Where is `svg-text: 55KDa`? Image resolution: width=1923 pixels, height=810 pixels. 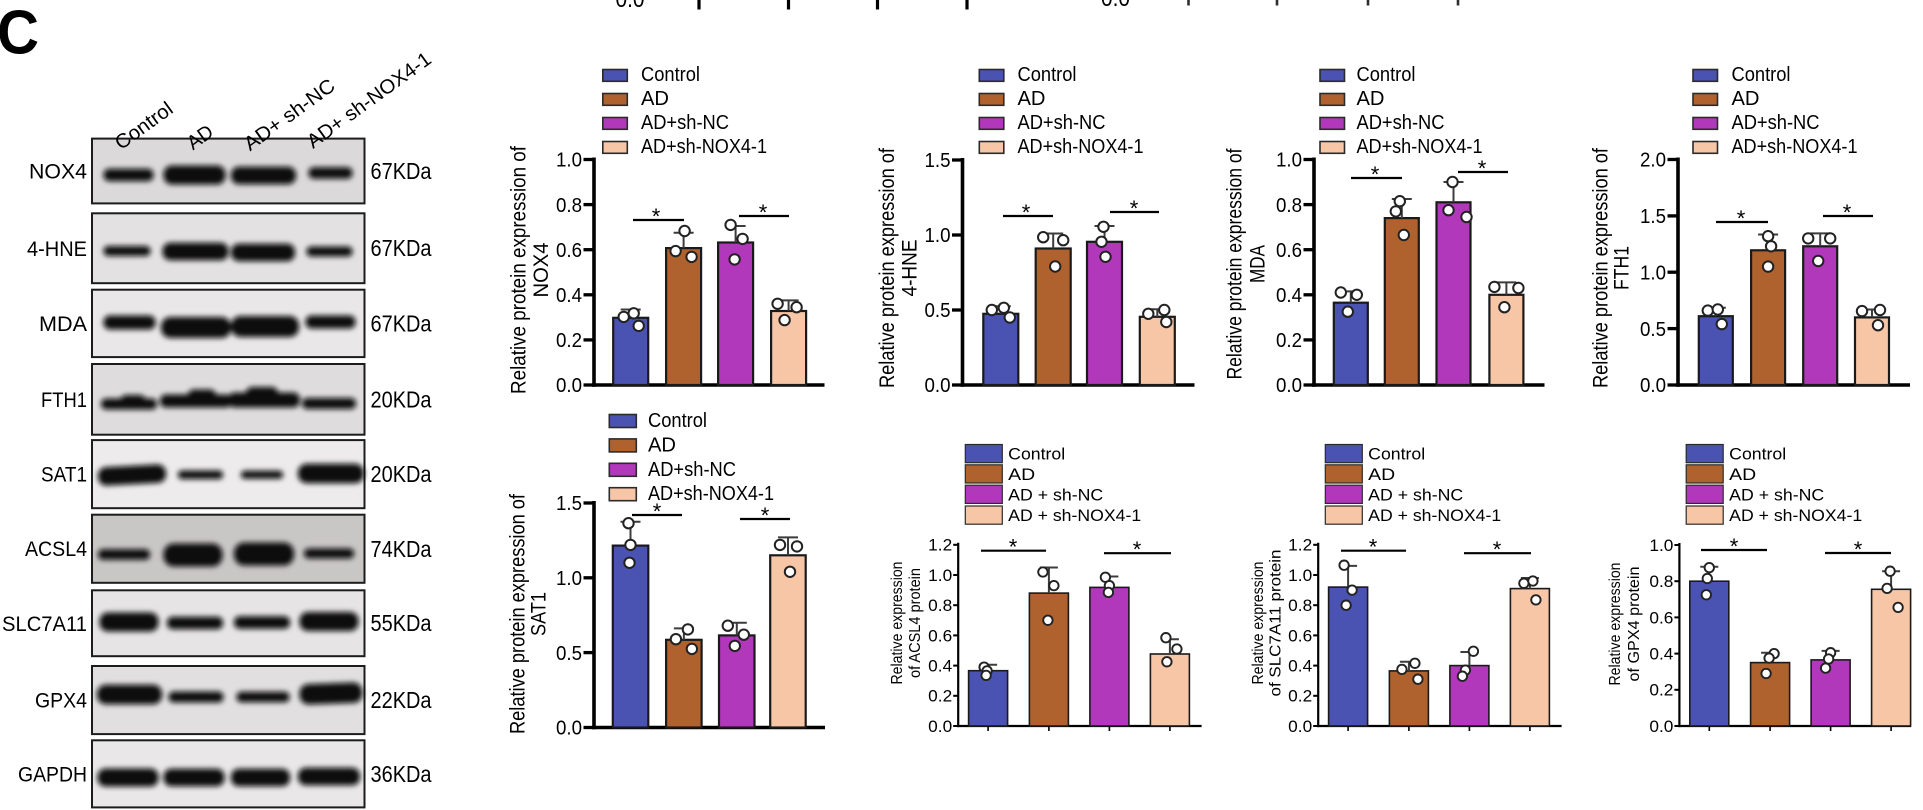 svg-text: 55KDa is located at coordinates (401, 623).